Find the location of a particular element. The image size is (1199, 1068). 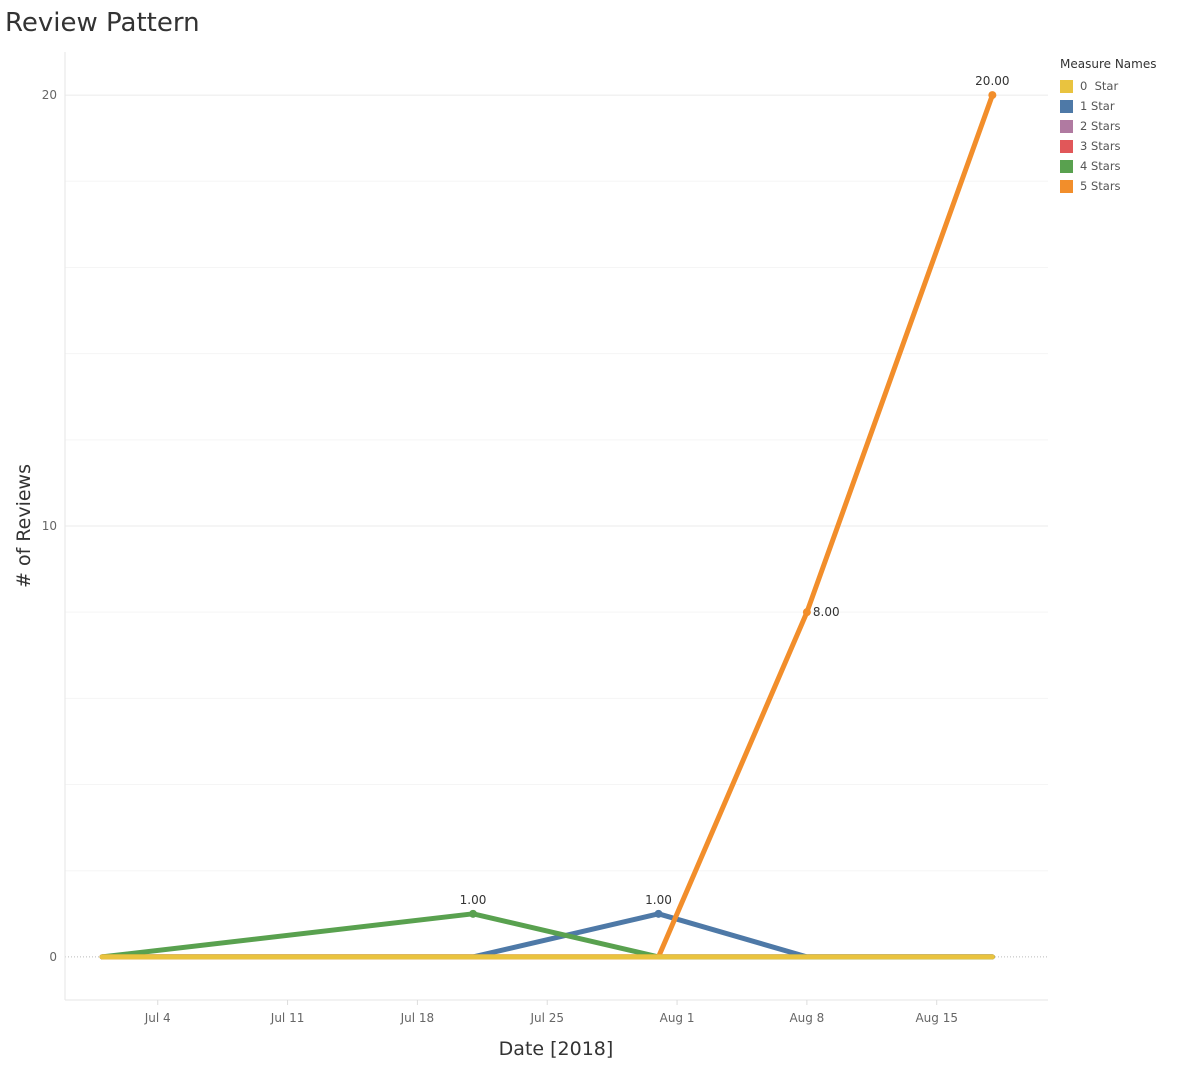

legend-label: 5 Stars is located at coordinates (1100, 186).